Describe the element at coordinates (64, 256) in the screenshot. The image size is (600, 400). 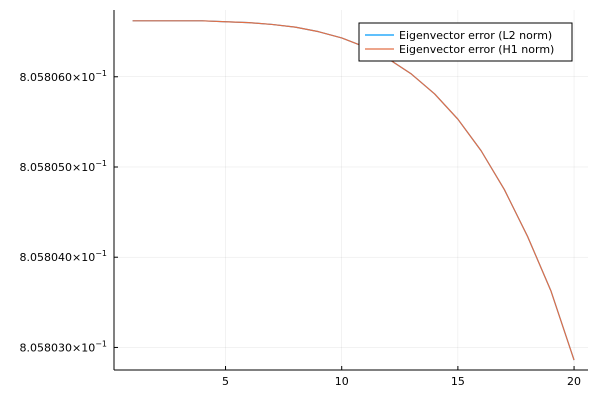
I see `y-tick-label: 8.058040×10⁻¹` at that location.